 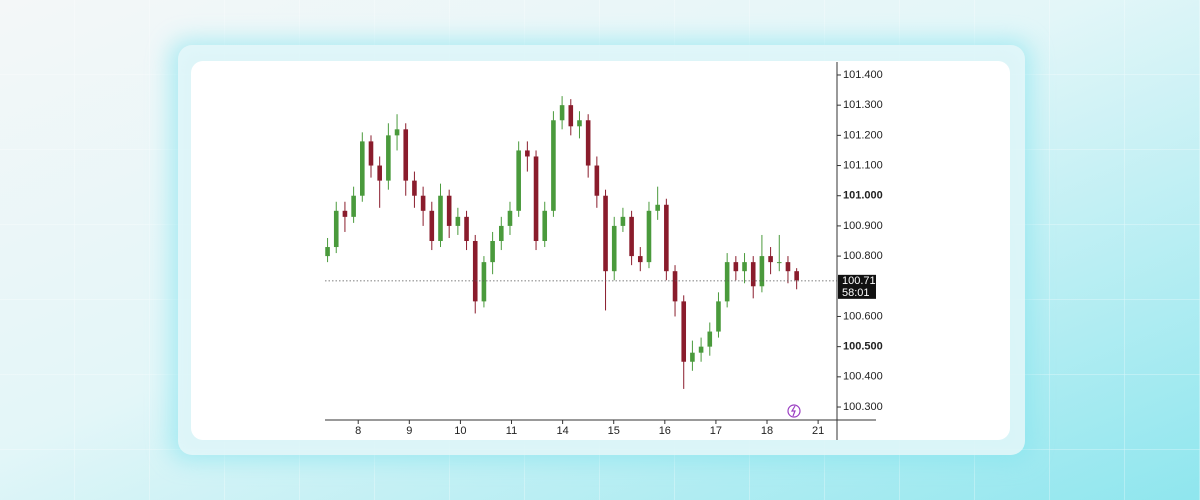 What do you see at coordinates (716, 431) in the screenshot?
I see `x-tick-label: 17` at bounding box center [716, 431].